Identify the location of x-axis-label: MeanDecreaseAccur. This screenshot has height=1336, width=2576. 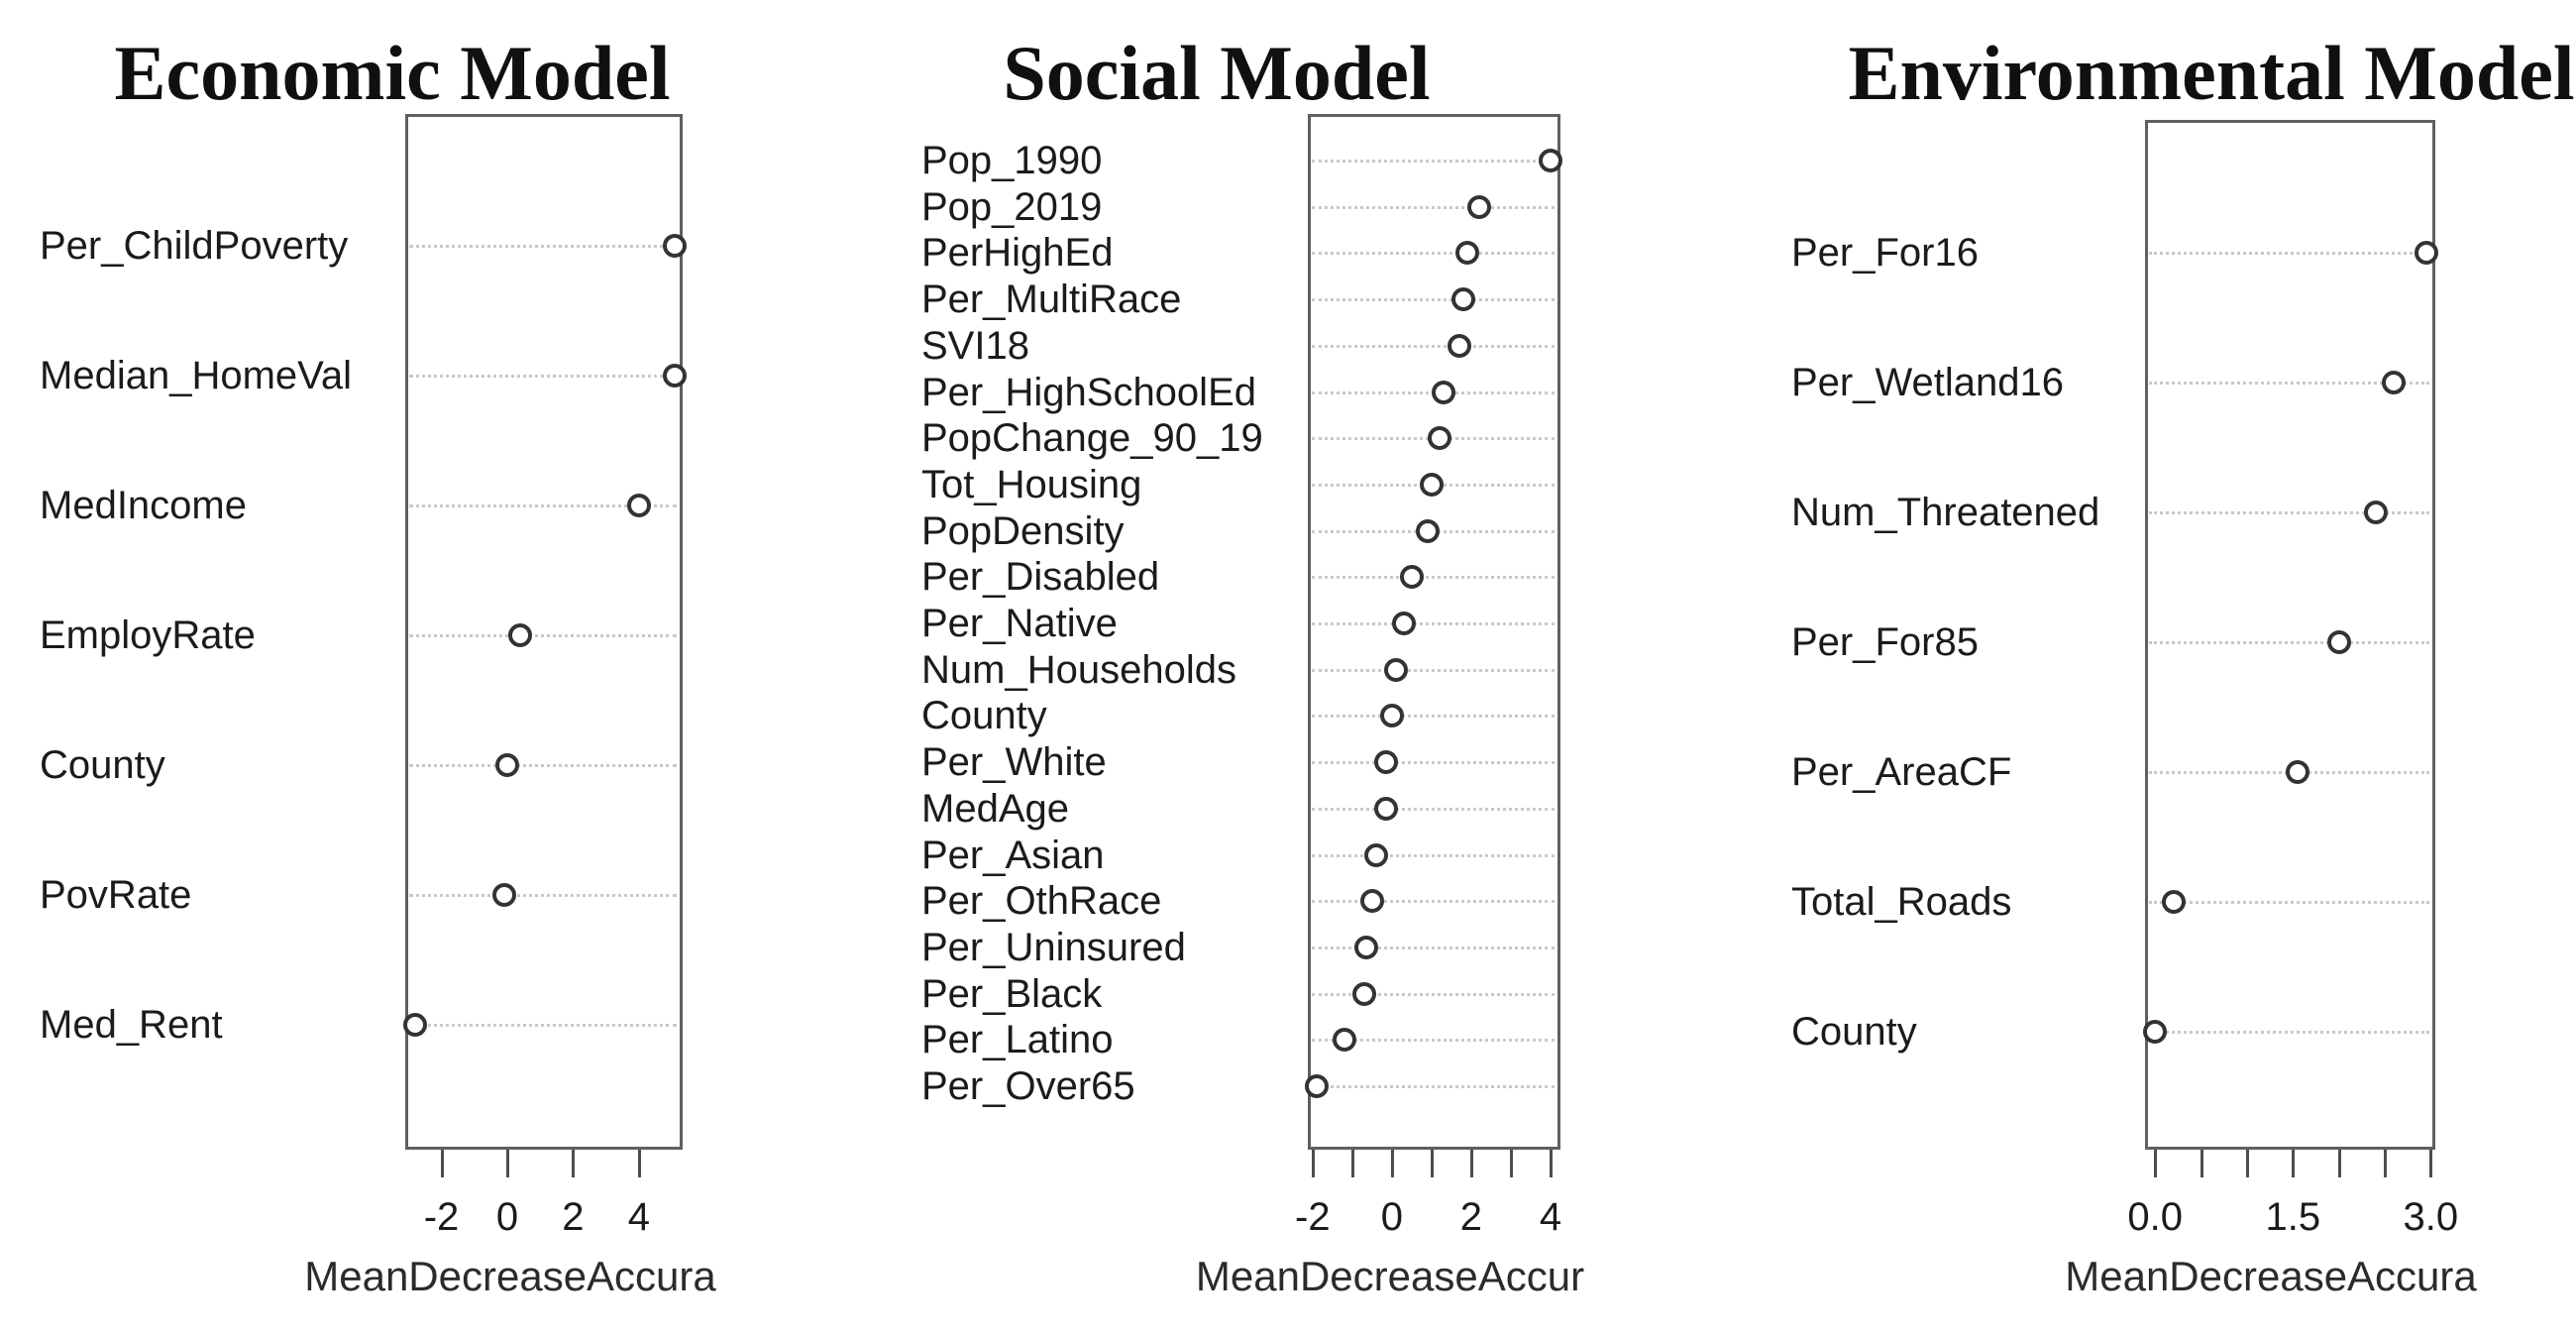
(1390, 1276).